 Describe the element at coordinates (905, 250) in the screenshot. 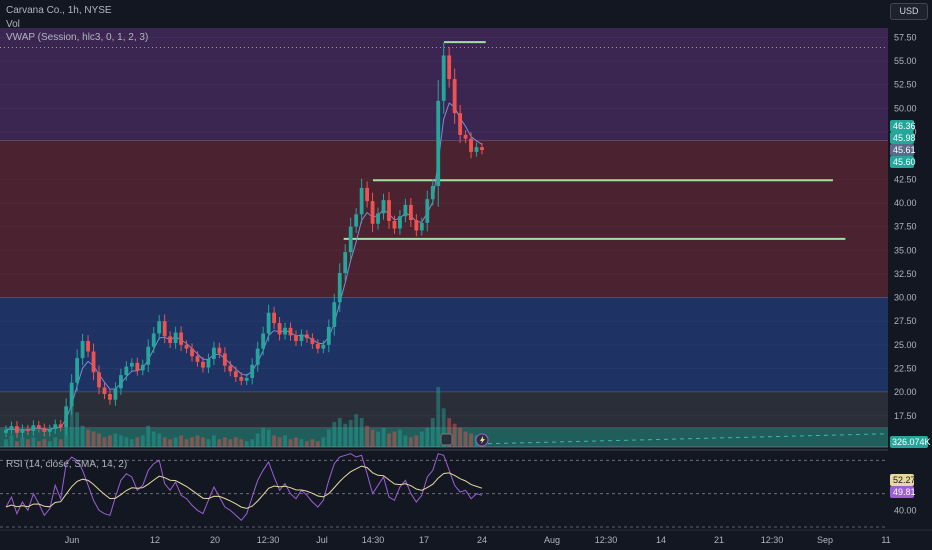

I see `price-tick-label: 35.00` at that location.